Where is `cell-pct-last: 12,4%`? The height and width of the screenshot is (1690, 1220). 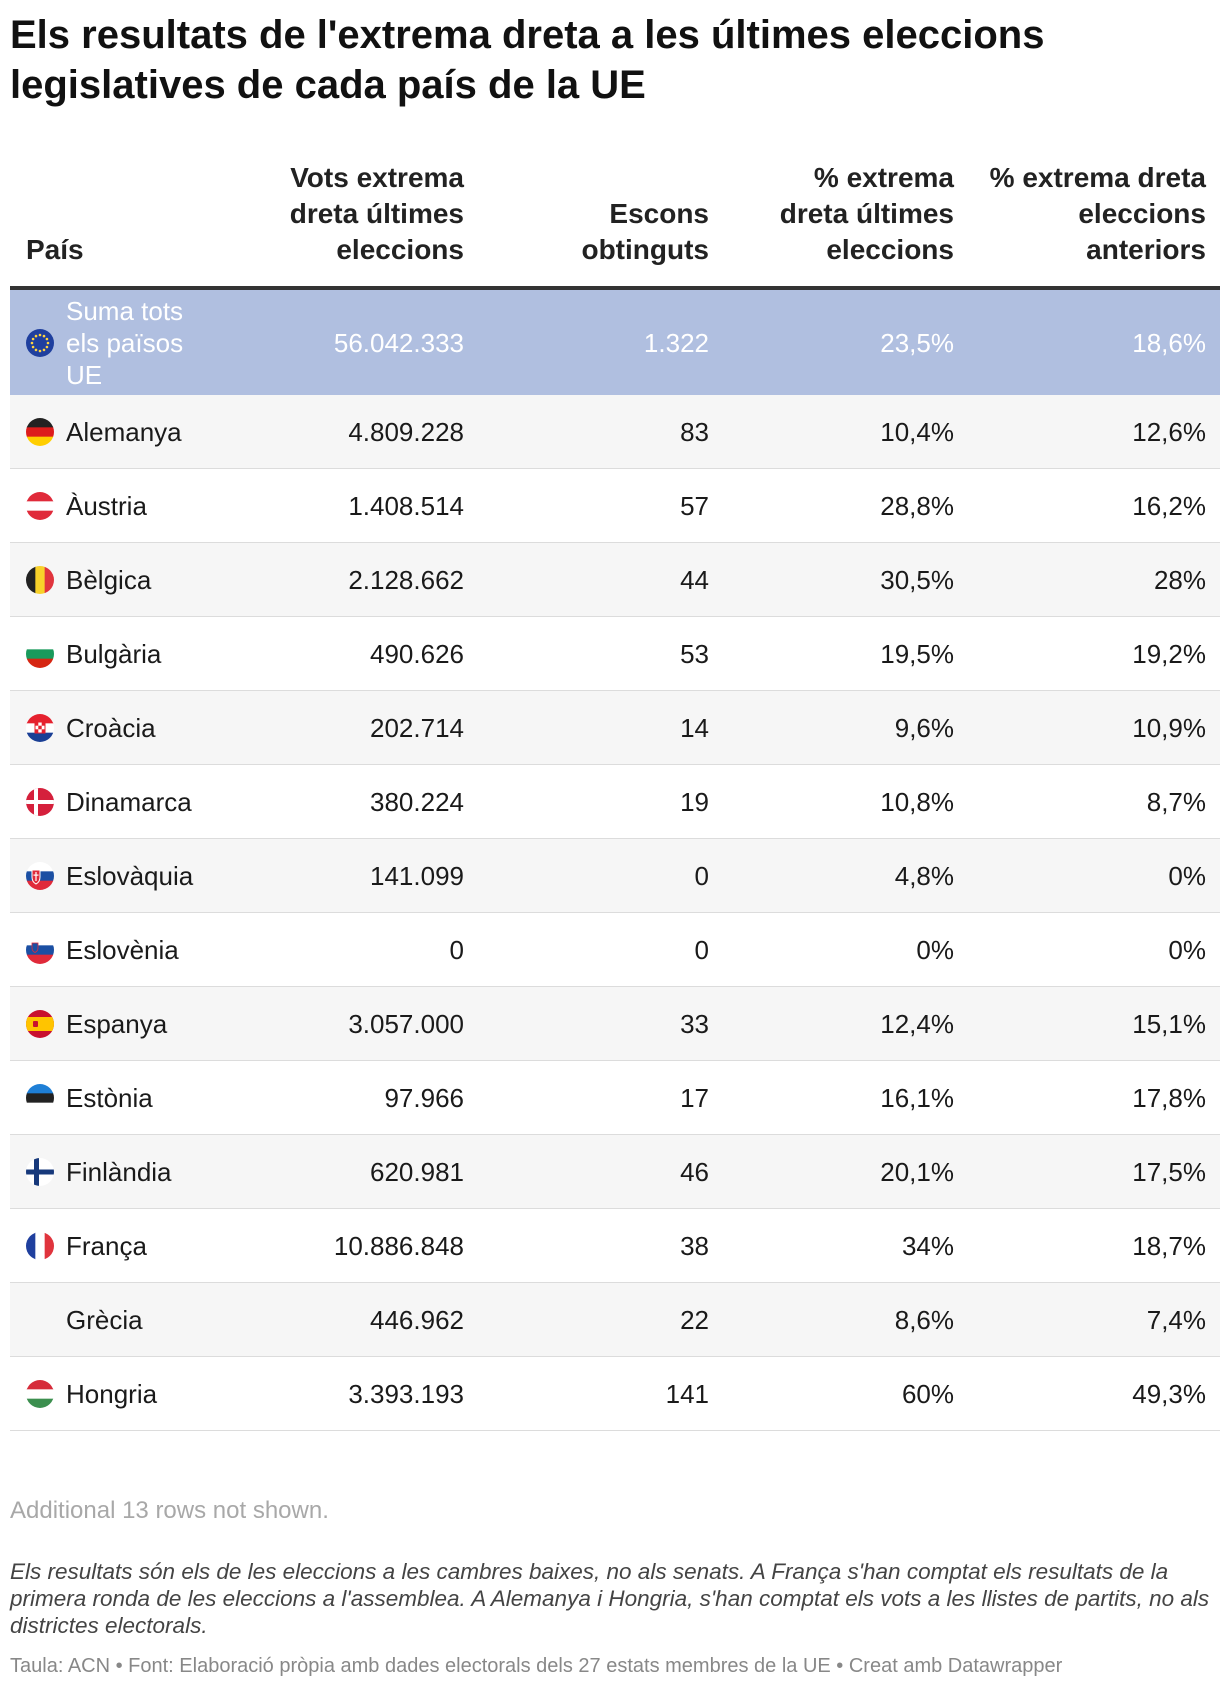
cell-pct-last: 12,4% is located at coordinates (847, 1023).